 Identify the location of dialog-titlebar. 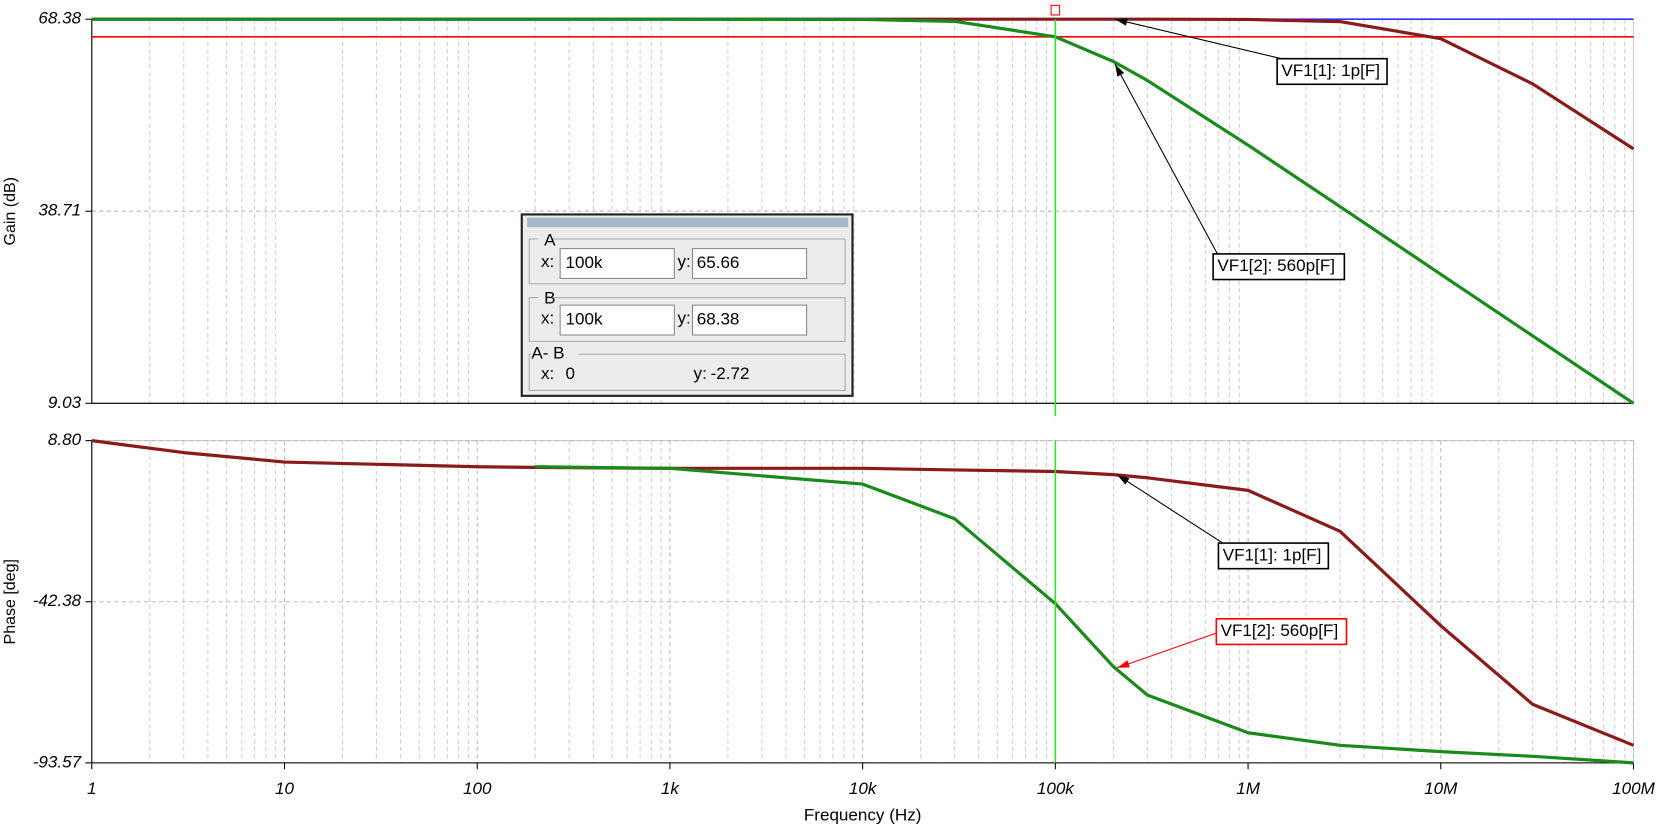
(688, 222).